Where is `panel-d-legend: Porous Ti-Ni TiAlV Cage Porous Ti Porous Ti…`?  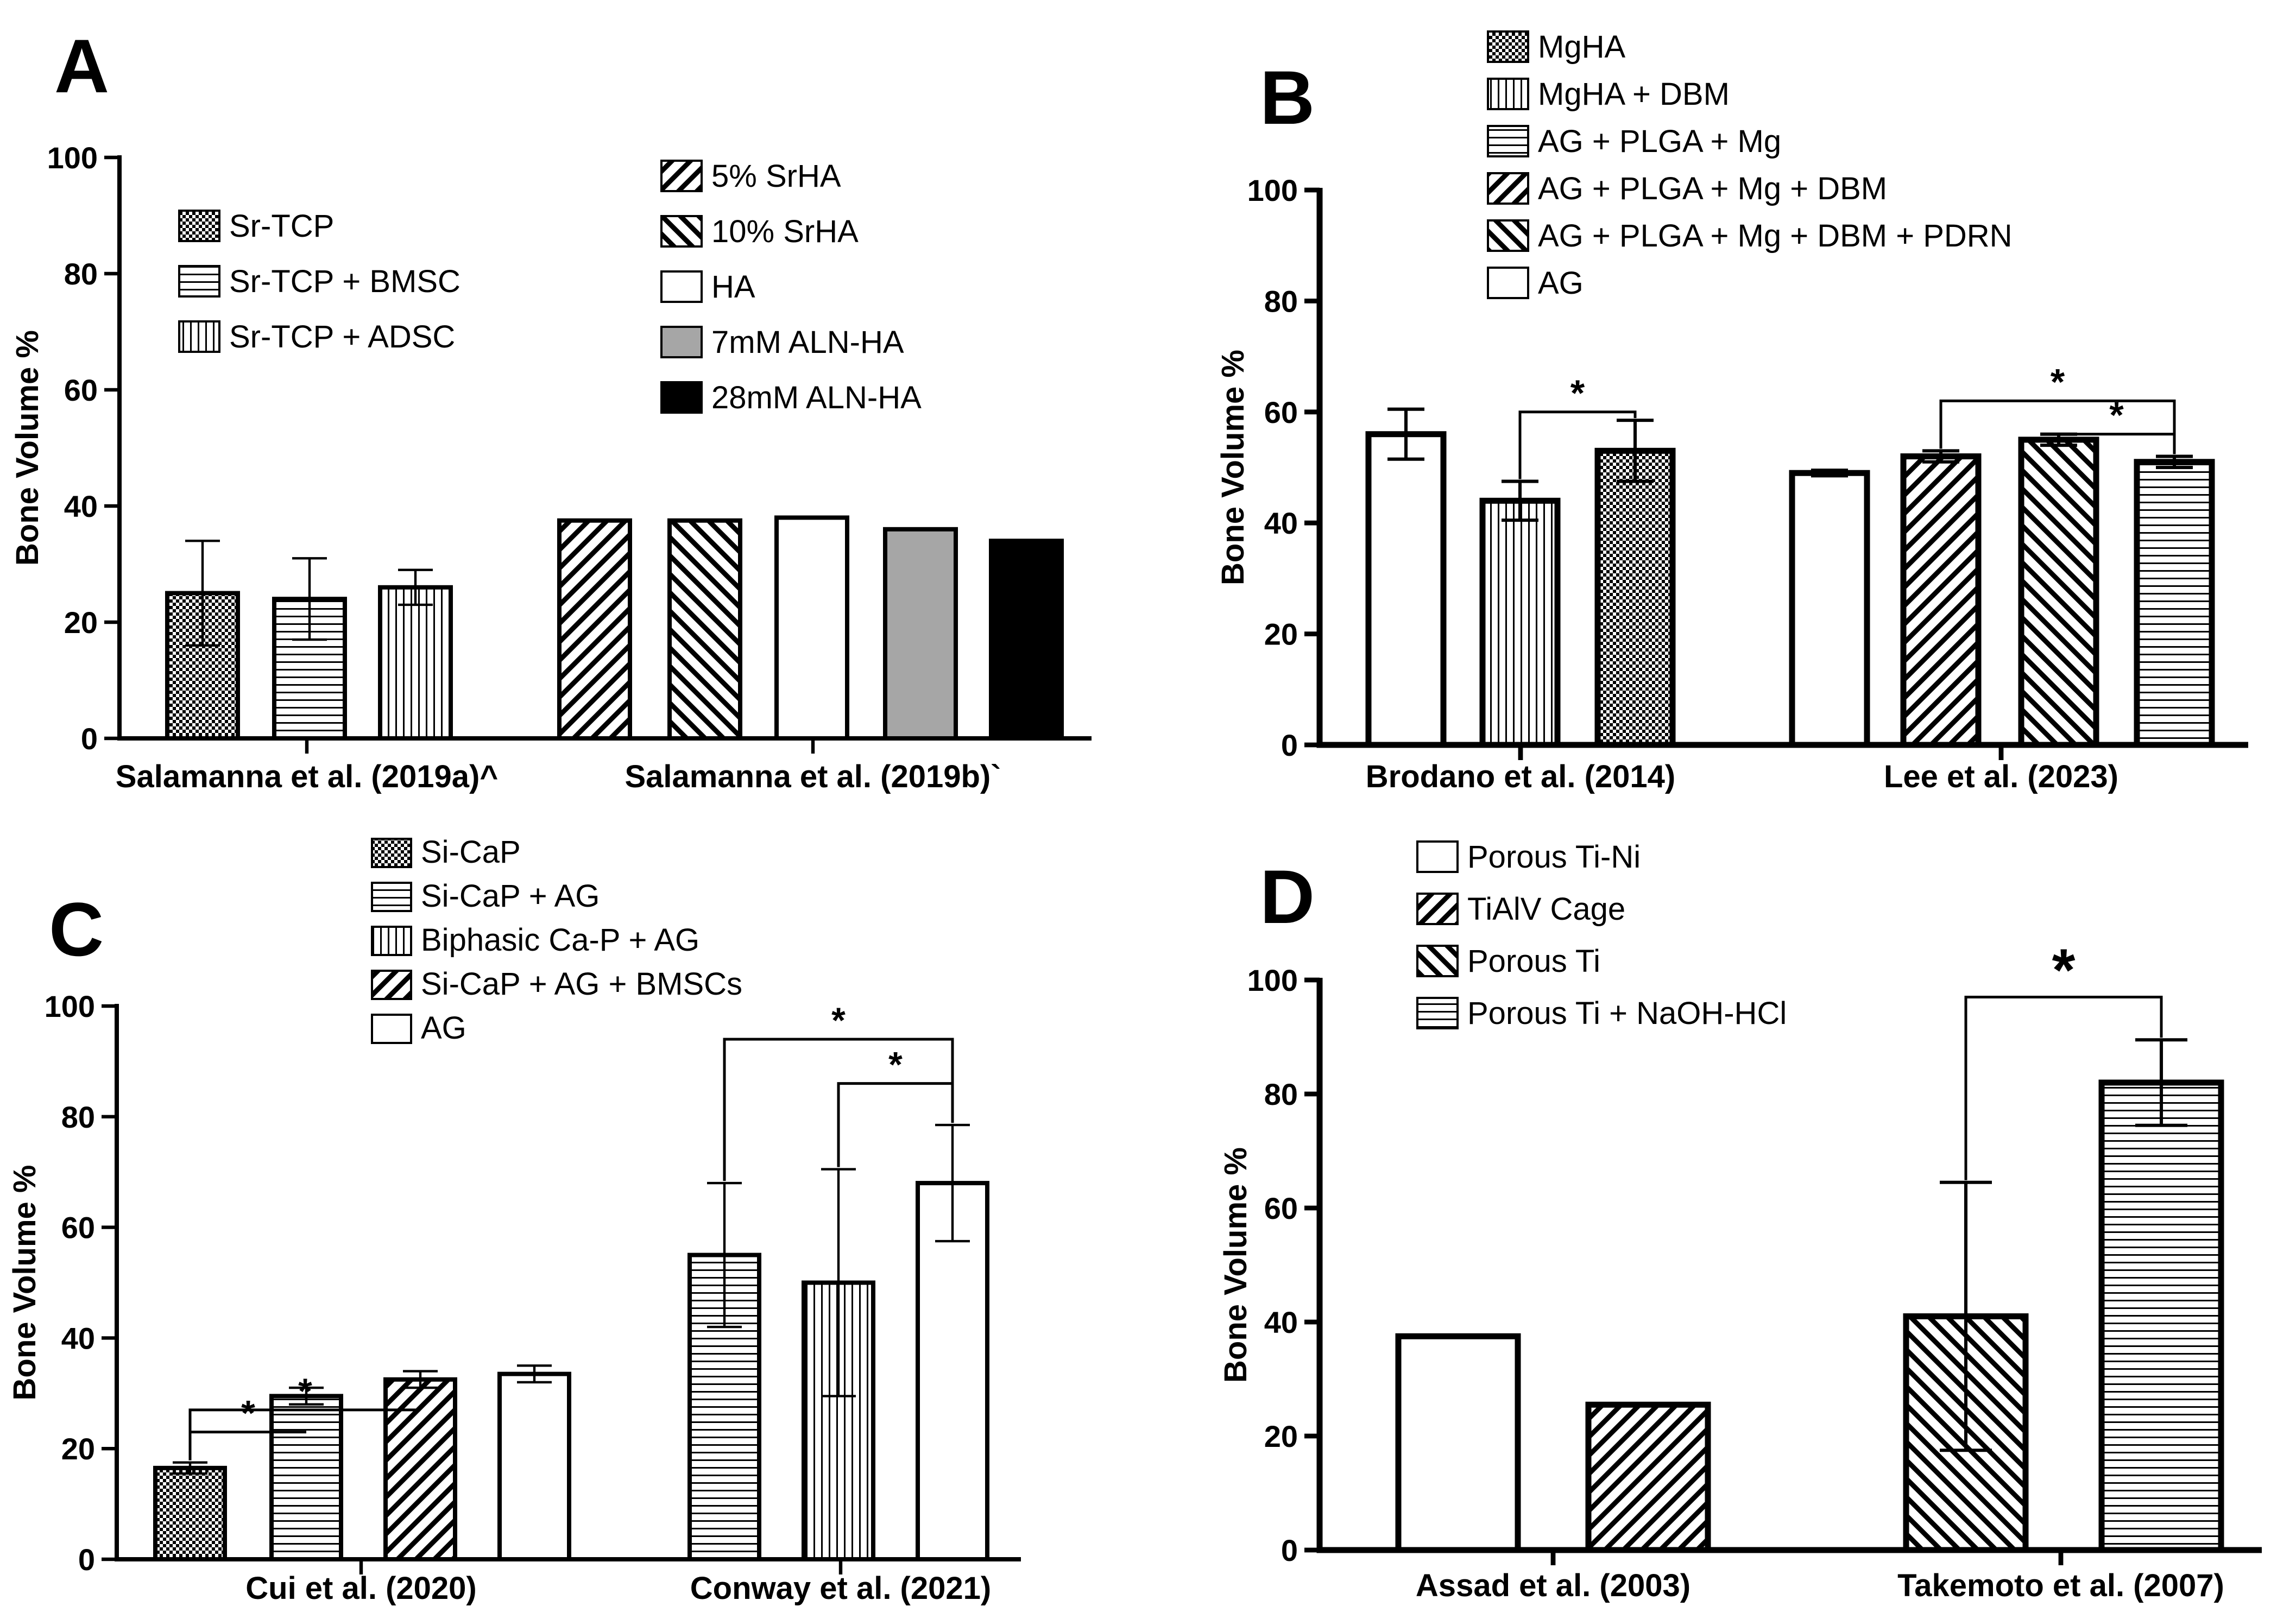
panel-d-legend: Porous Ti-Ni TiAlV Cage Porous Ti Porous Ti… is located at coordinates (1601, 935).